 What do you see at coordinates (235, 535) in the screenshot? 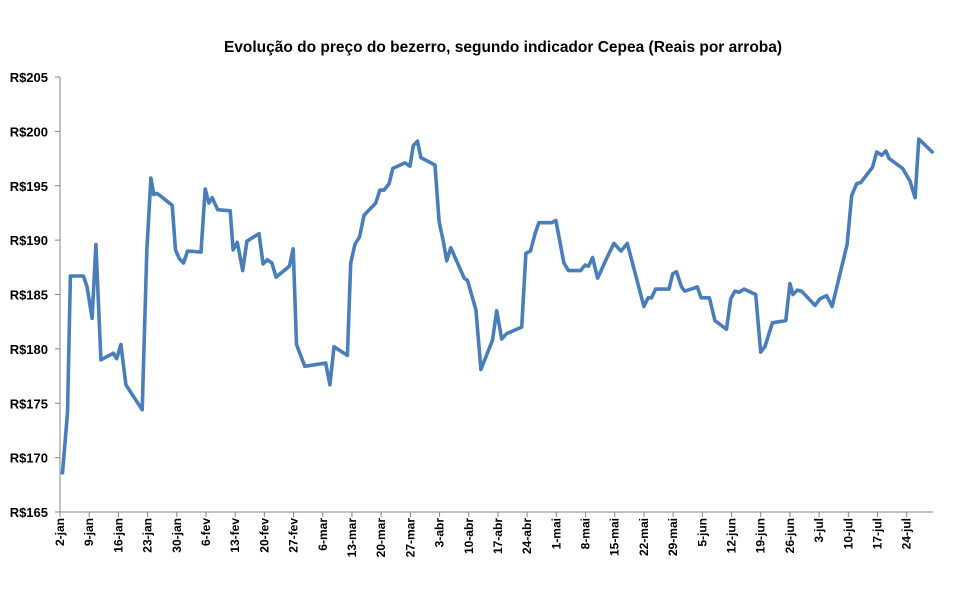
I see `x-tick-label: 13-fev` at bounding box center [235, 535].